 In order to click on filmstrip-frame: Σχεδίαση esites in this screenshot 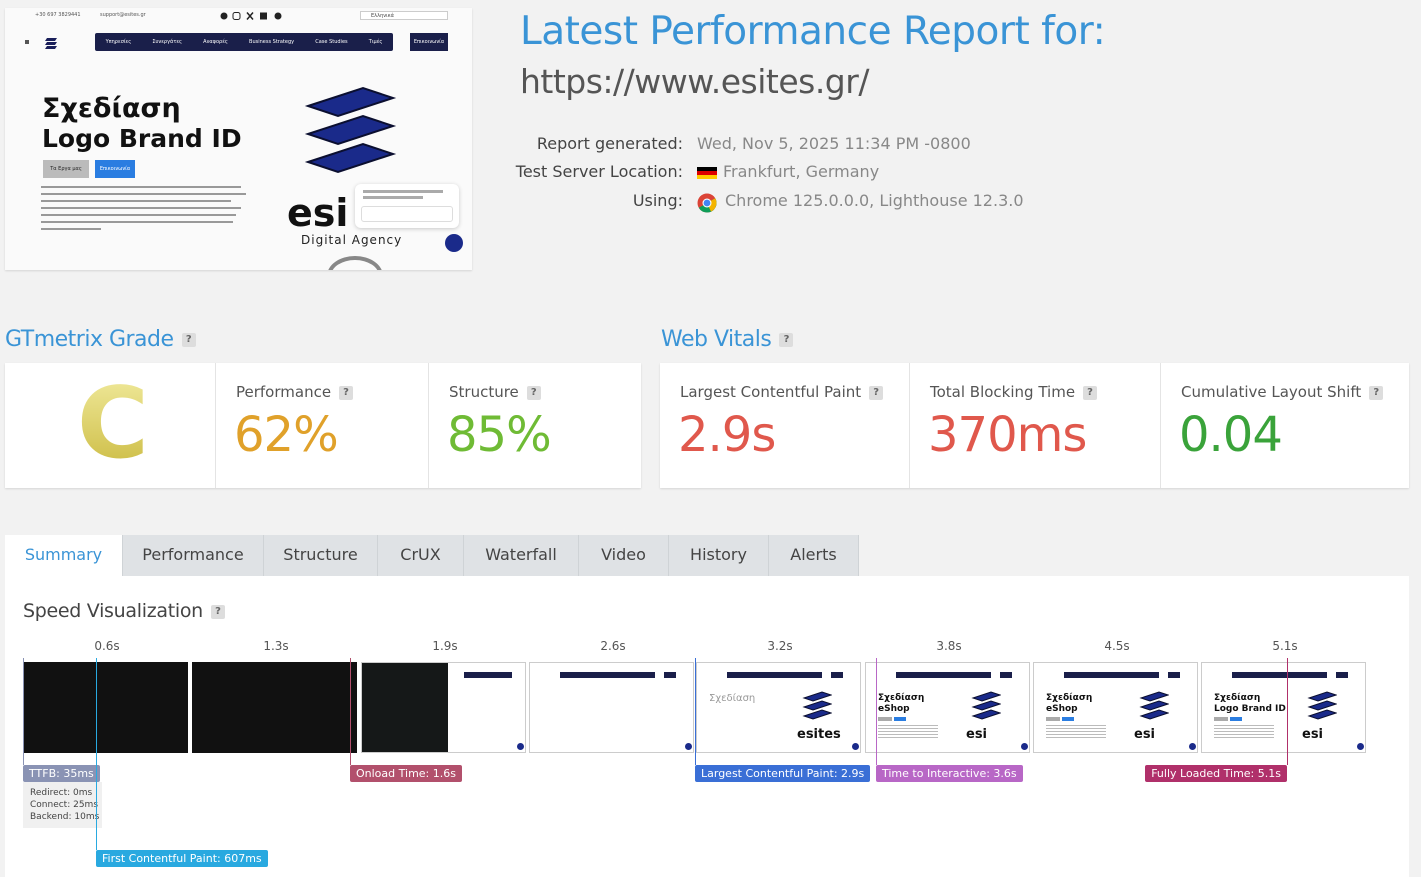, I will do `click(778, 707)`.